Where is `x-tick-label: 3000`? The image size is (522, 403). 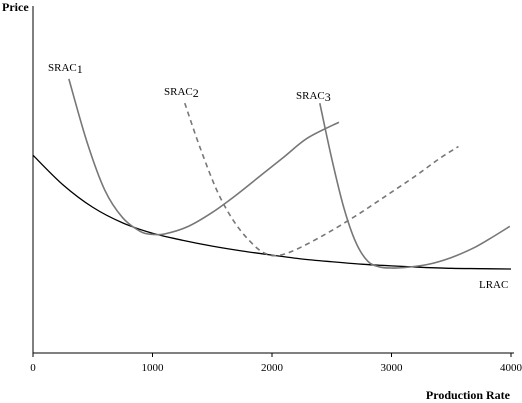
x-tick-label: 3000 is located at coordinates (392, 368).